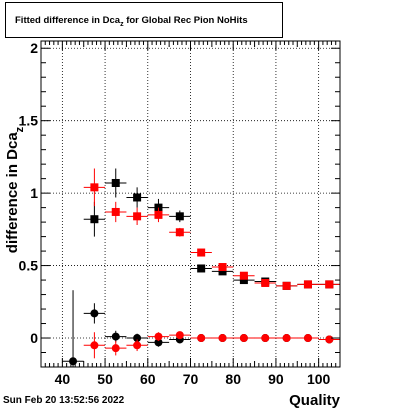  What do you see at coordinates (276, 379) in the screenshot?
I see `x-tick-label: 90` at bounding box center [276, 379].